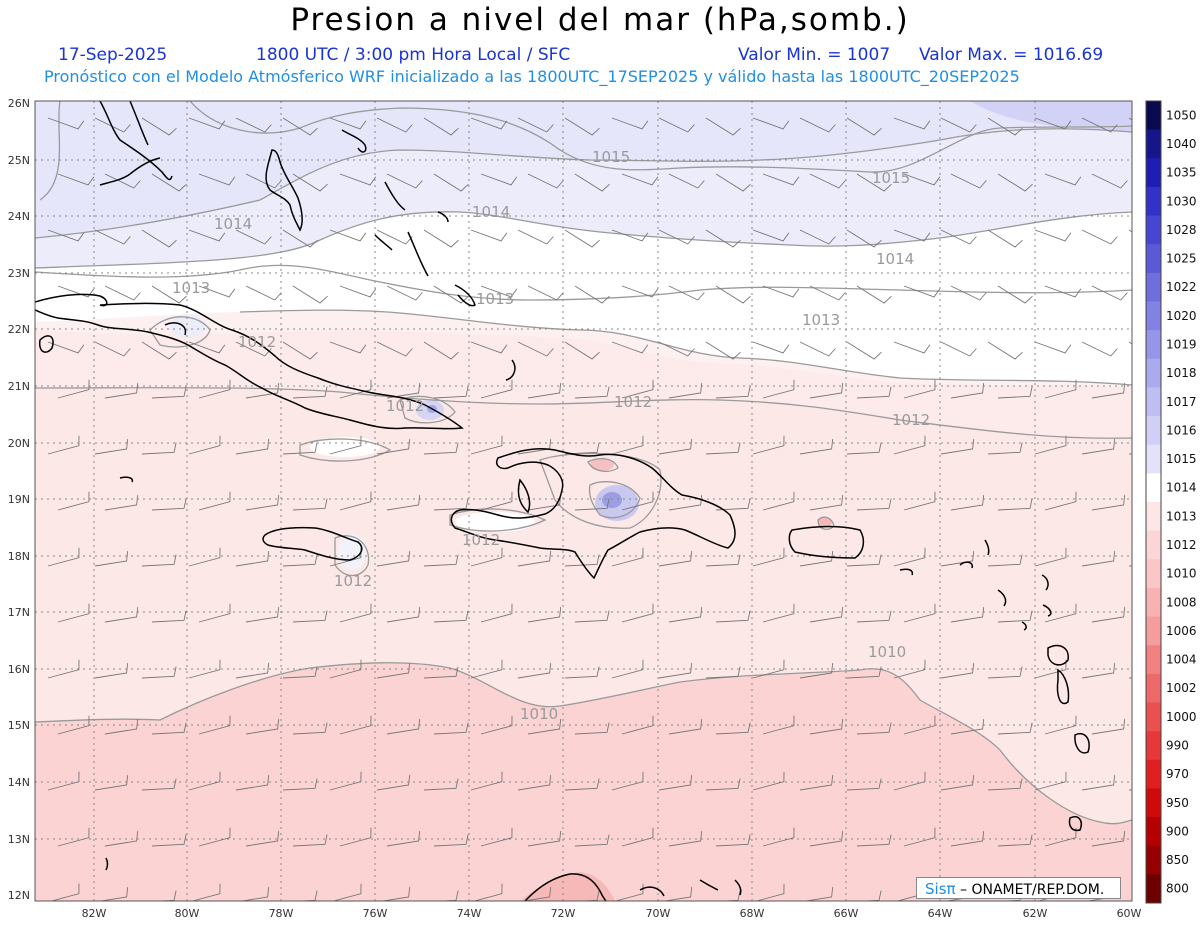  I want to click on colorbar-label: 1018, so click(1181, 373).